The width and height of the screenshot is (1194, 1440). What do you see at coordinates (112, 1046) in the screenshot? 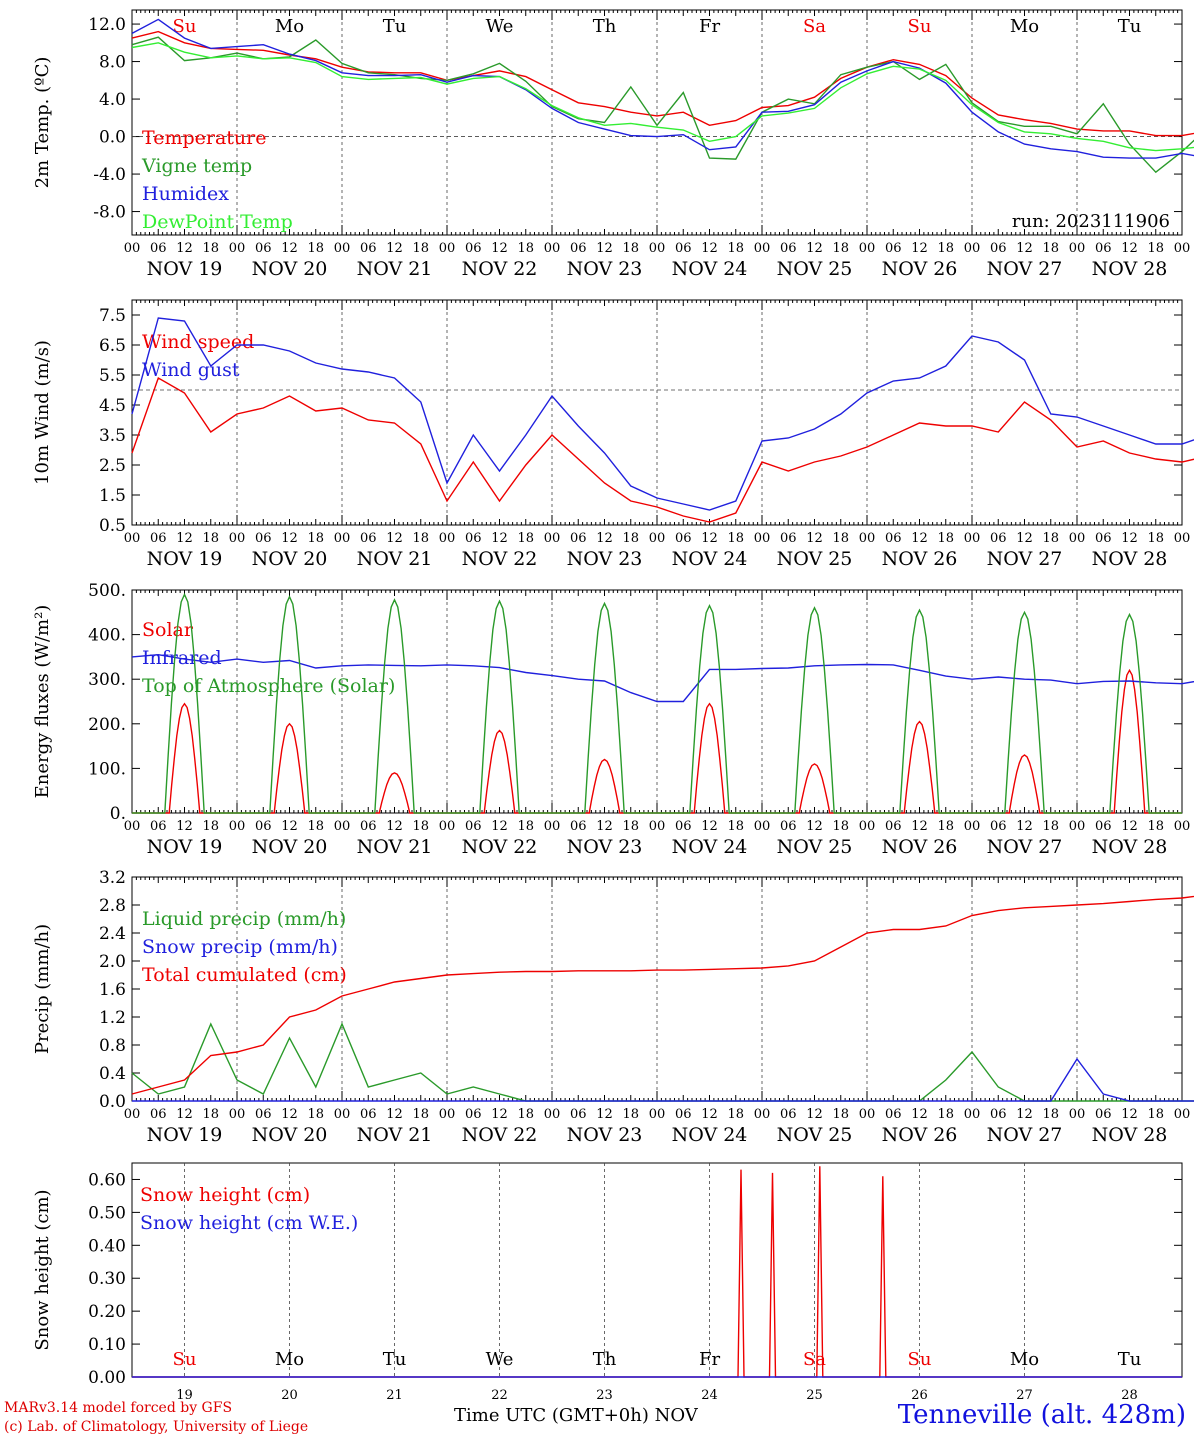
I see `y-tick-label: 0.8` at bounding box center [112, 1046].